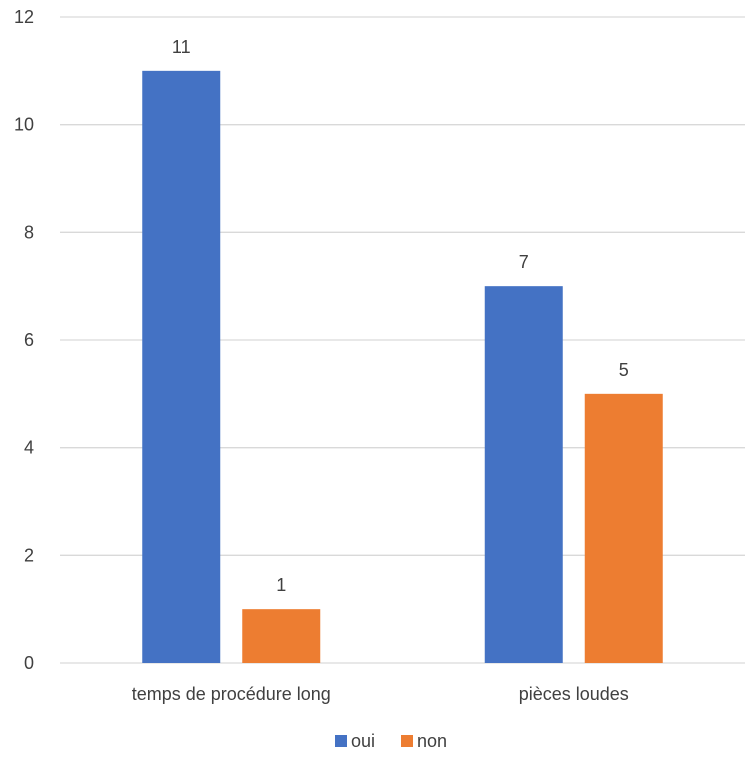 The image size is (749, 764). I want to click on legend-label: oui, so click(363, 741).